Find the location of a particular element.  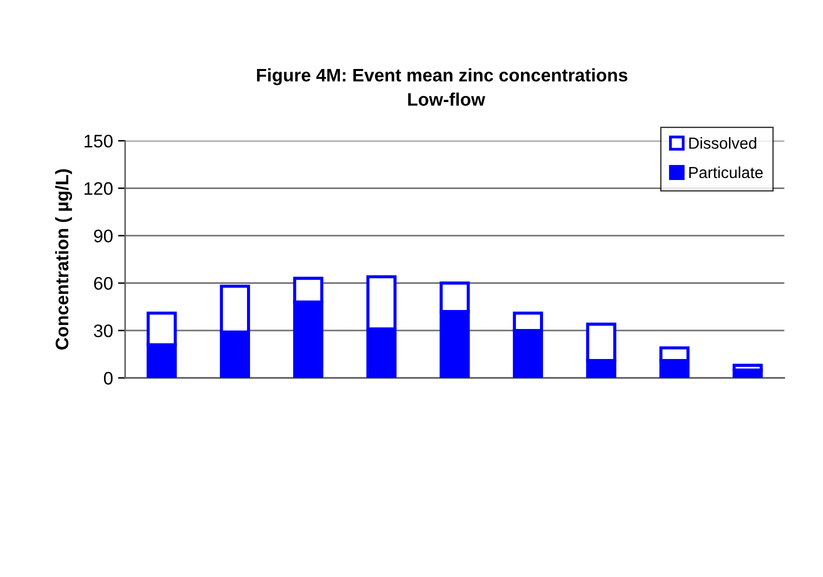

y-tick-label: 30 is located at coordinates (103, 331).